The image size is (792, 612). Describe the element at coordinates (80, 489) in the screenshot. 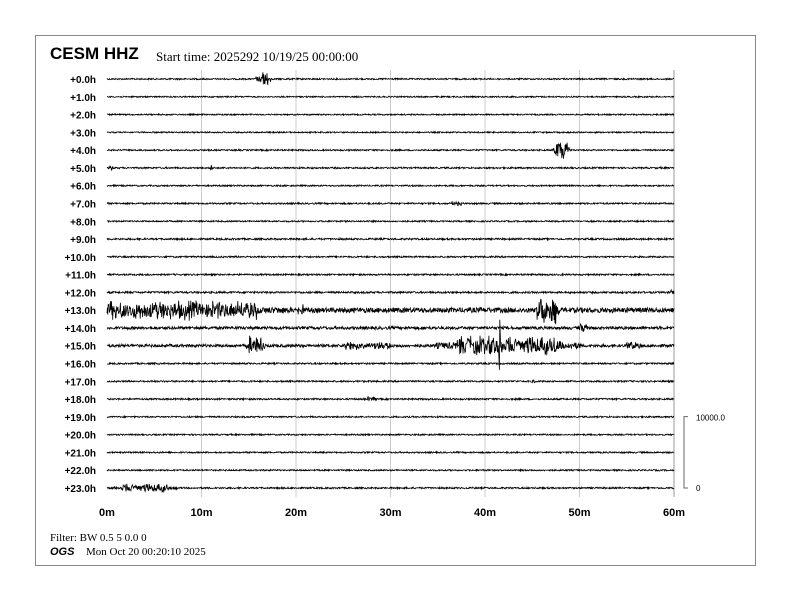

I see `row-label: +23.0h` at that location.